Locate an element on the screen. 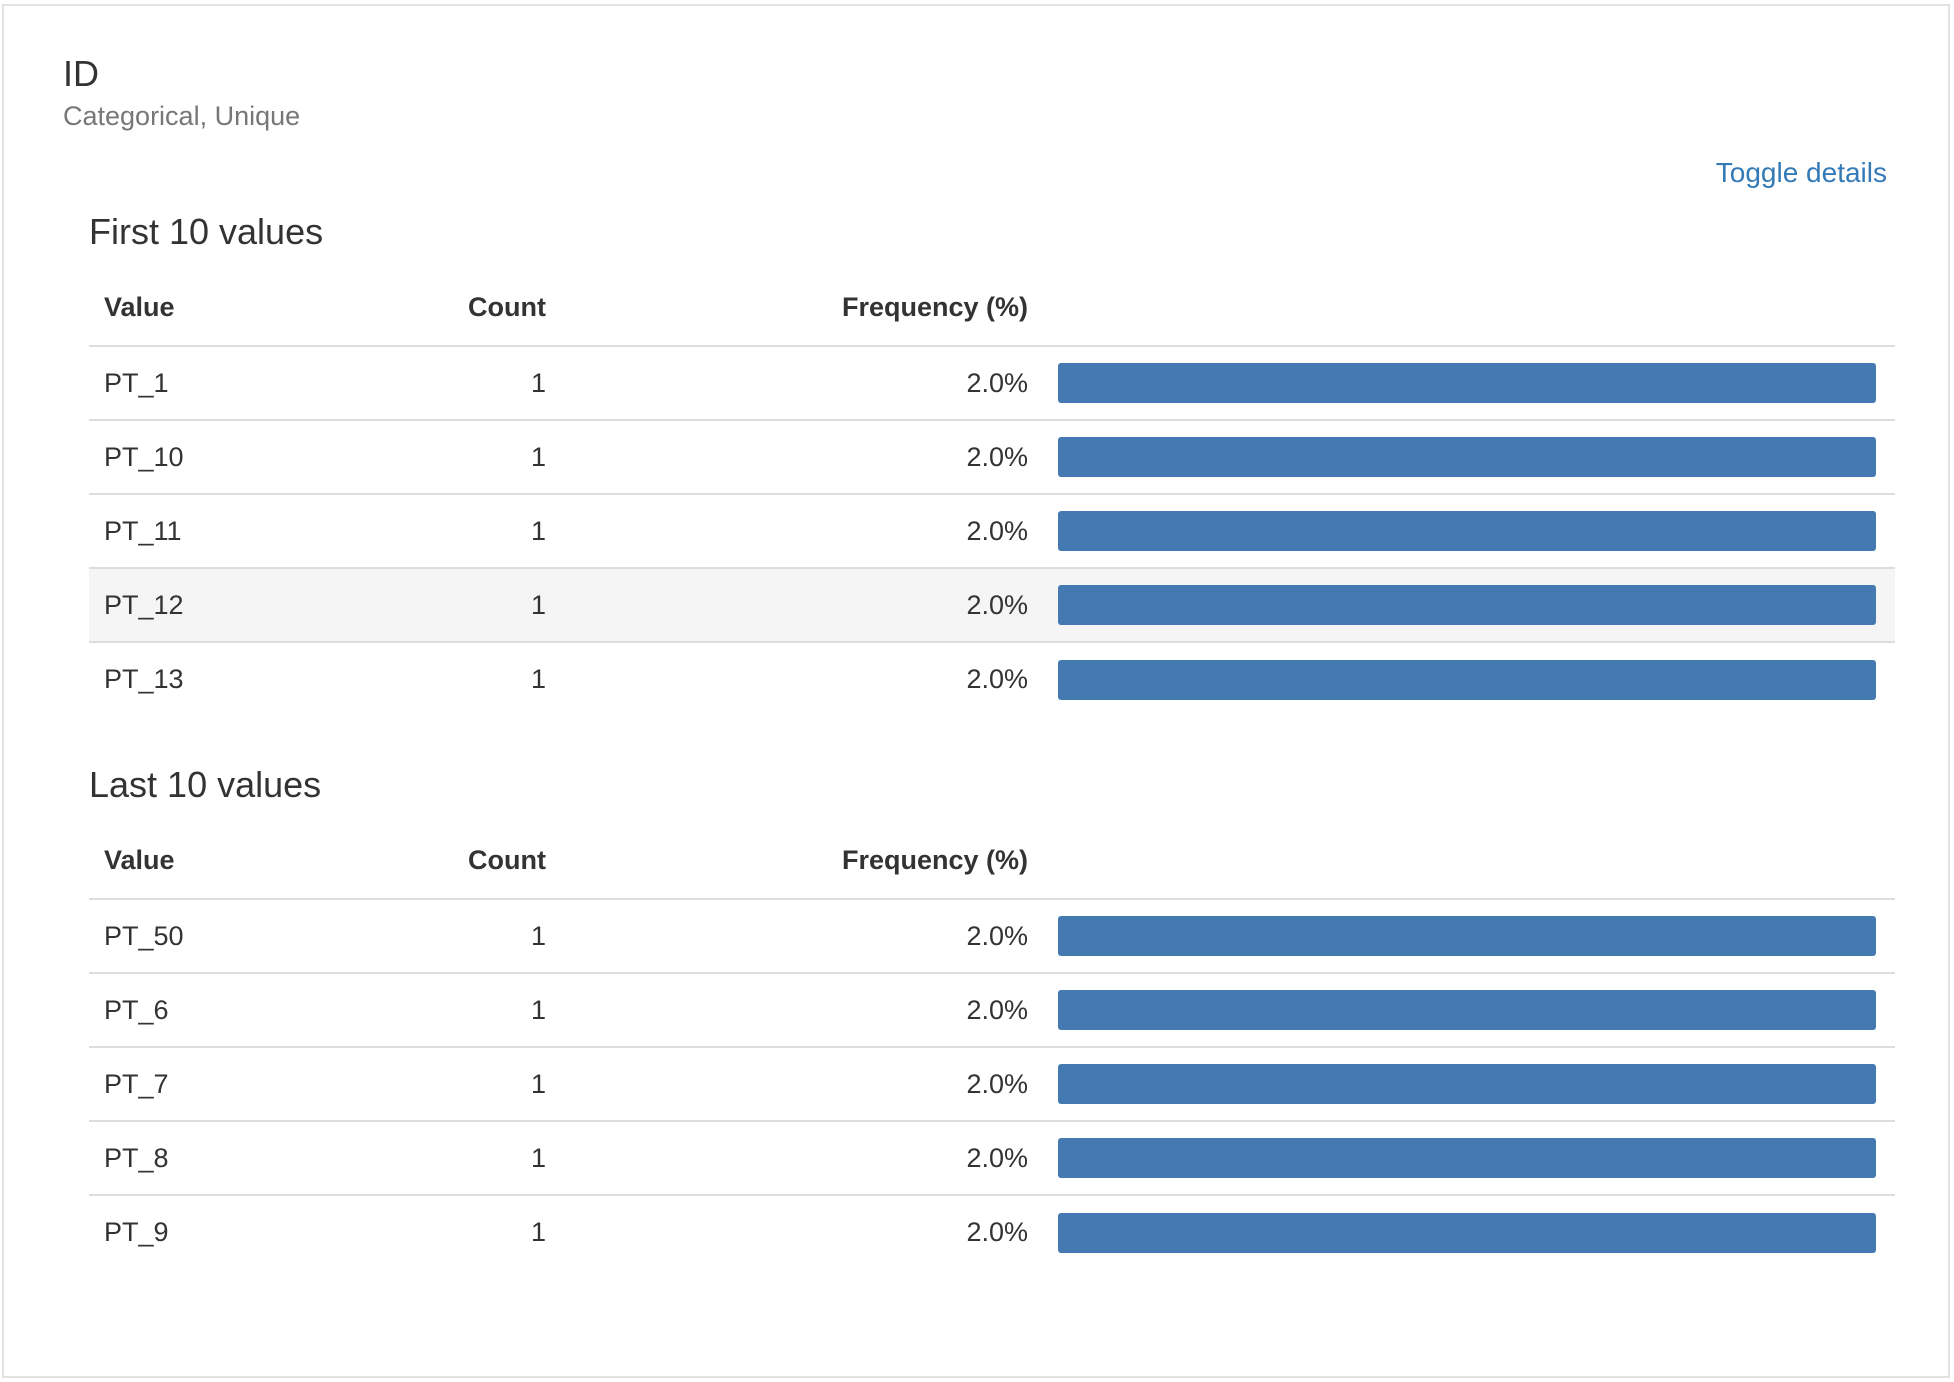 The height and width of the screenshot is (1382, 1954). variable-name: ID is located at coordinates (81, 73).